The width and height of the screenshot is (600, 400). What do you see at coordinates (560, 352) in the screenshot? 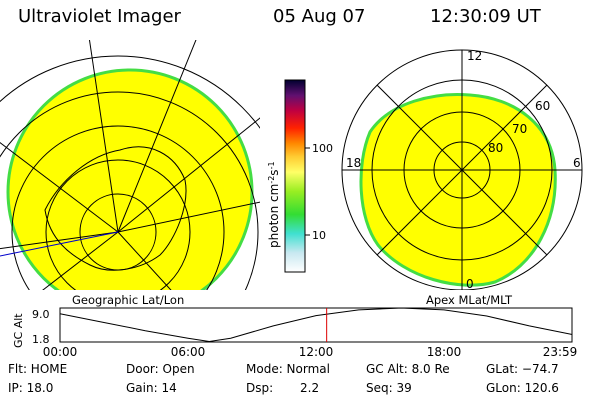
I see `timeline-xtick-label: 23:59` at bounding box center [560, 352].